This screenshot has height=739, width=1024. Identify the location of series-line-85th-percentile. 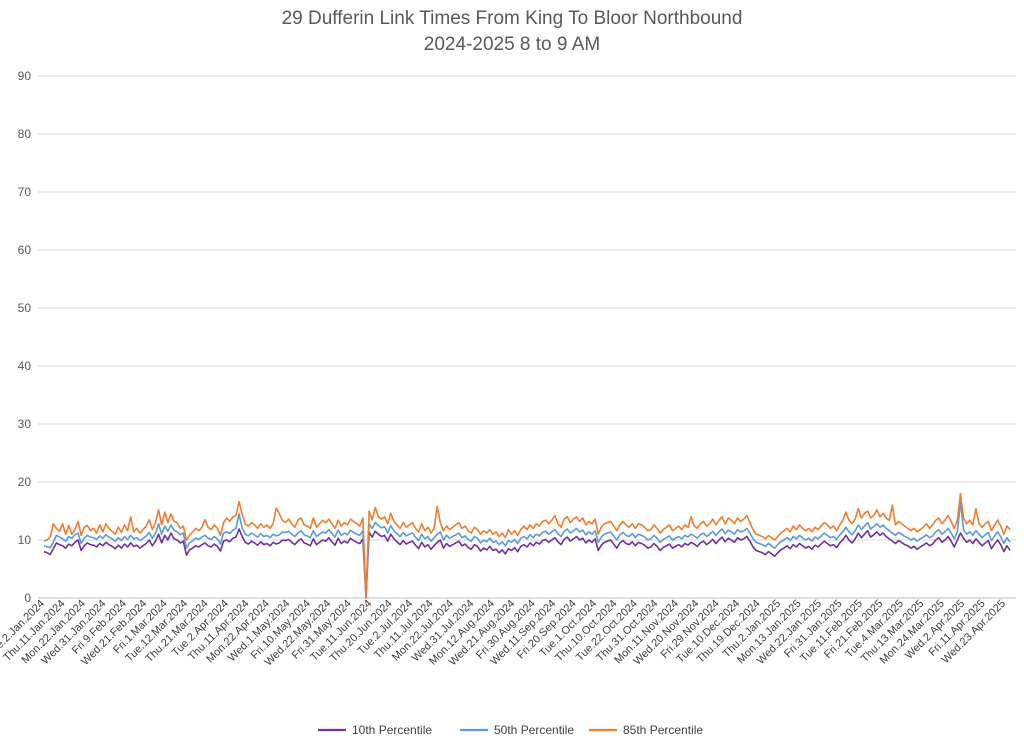
(527, 545).